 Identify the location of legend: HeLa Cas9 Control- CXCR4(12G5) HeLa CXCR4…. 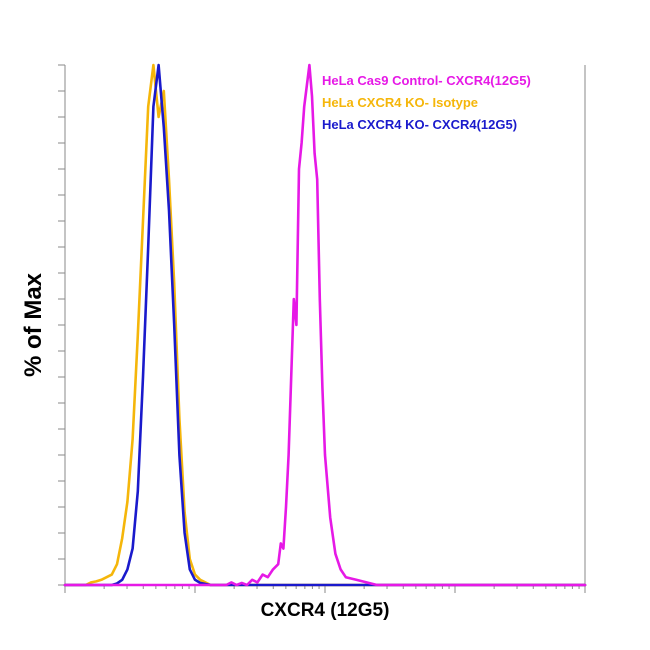
(426, 102).